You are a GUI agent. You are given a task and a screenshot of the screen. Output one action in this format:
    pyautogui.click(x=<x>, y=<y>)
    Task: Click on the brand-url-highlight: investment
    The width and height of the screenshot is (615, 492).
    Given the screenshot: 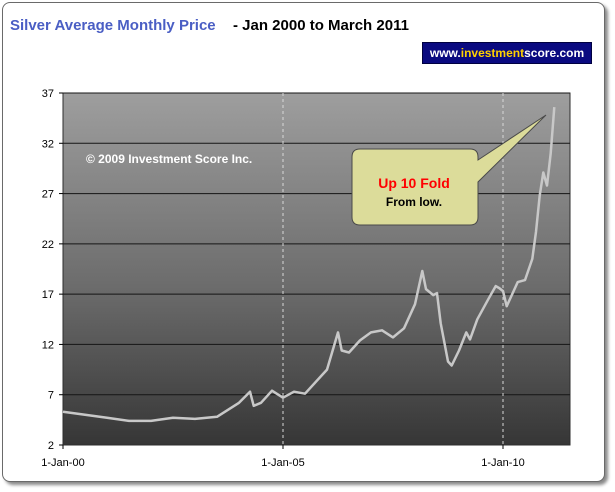 What is the action you would take?
    pyautogui.click(x=492, y=53)
    